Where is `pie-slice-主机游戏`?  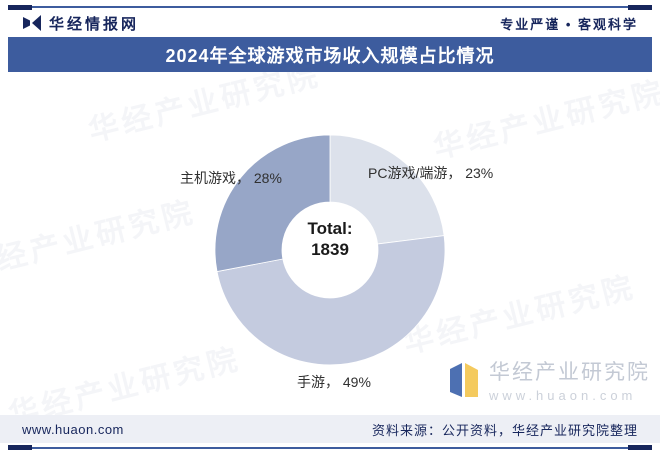
pie-slice-主机游戏 is located at coordinates (272, 203).